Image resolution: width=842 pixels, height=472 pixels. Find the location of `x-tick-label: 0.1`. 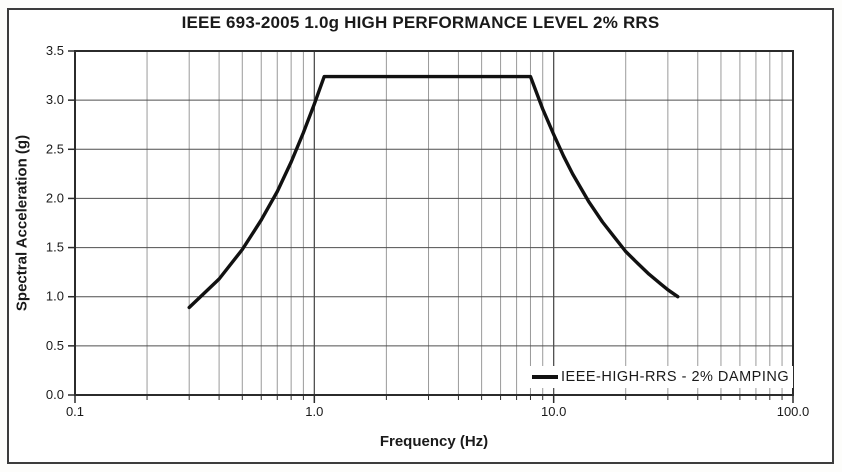

x-tick-label: 0.1 is located at coordinates (75, 411).